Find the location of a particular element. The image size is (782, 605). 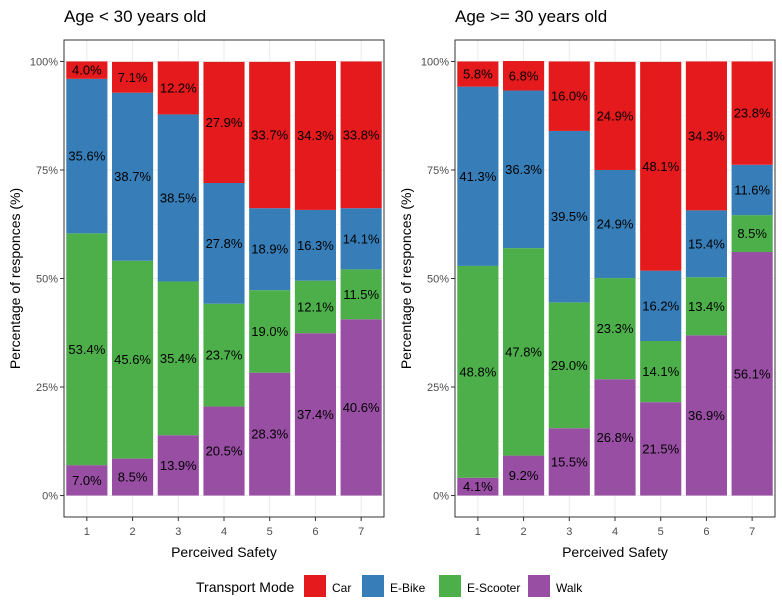

data-label: 16.3% is located at coordinates (315, 245).